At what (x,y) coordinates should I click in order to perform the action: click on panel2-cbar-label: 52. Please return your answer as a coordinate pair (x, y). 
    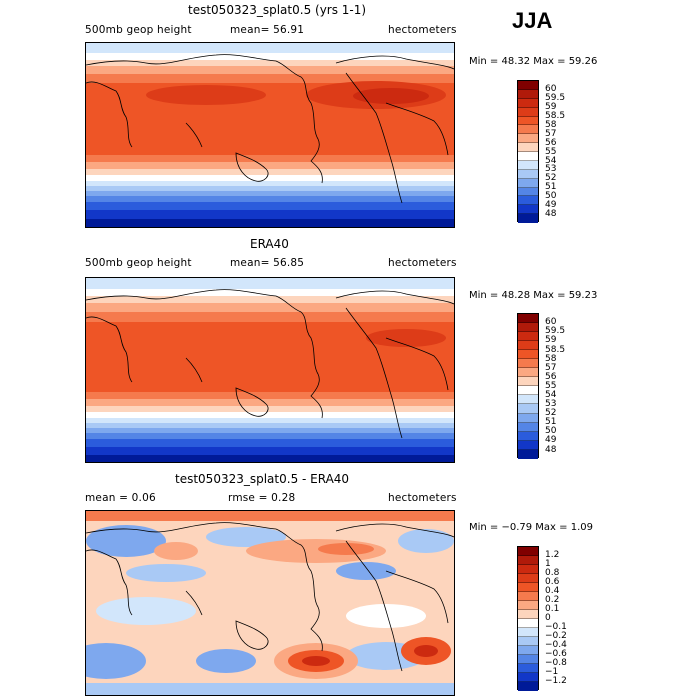
    Looking at the image, I should click on (551, 413).